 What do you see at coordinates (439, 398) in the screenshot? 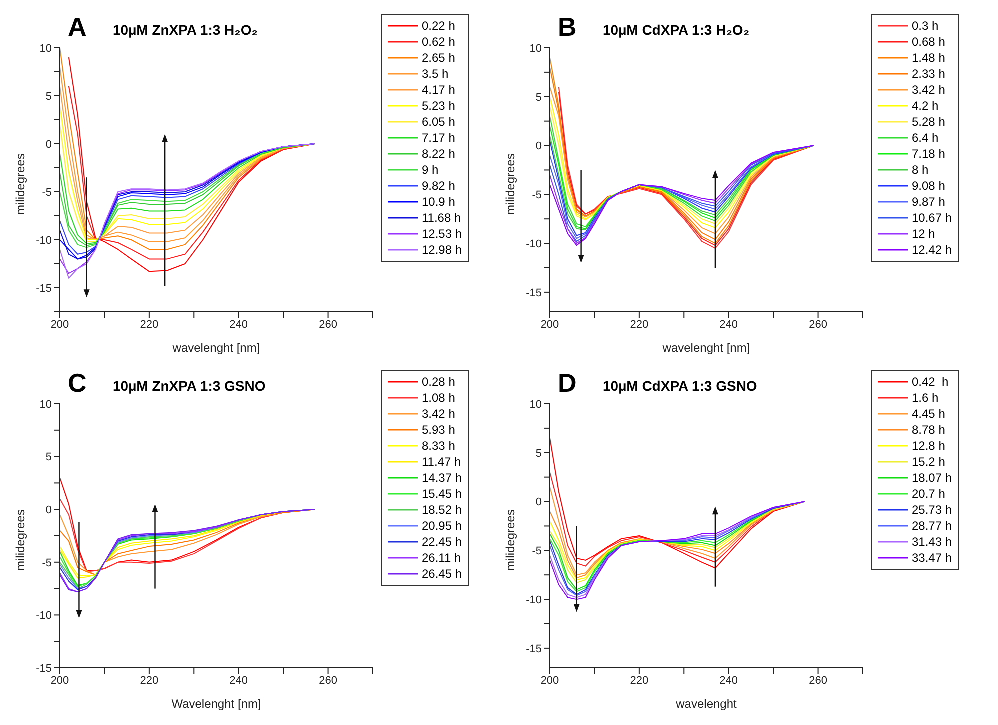
I see `legend-label: 1.08 h` at bounding box center [439, 398].